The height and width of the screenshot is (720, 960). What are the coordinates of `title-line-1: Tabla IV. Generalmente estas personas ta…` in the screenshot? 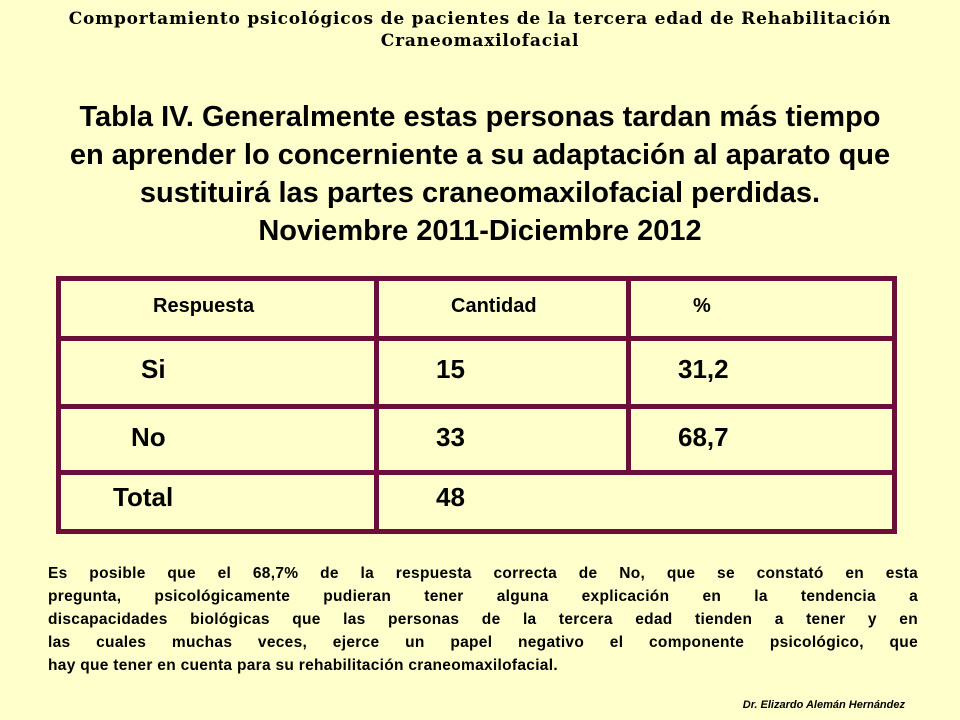 It's located at (480, 117).